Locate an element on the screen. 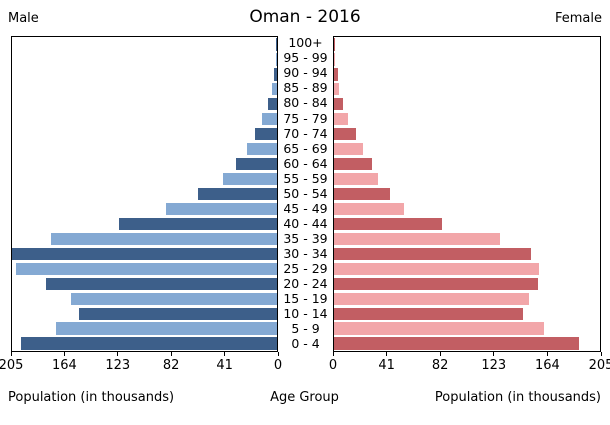 The image size is (610, 425). x-tick-label: 123 is located at coordinates (494, 365).